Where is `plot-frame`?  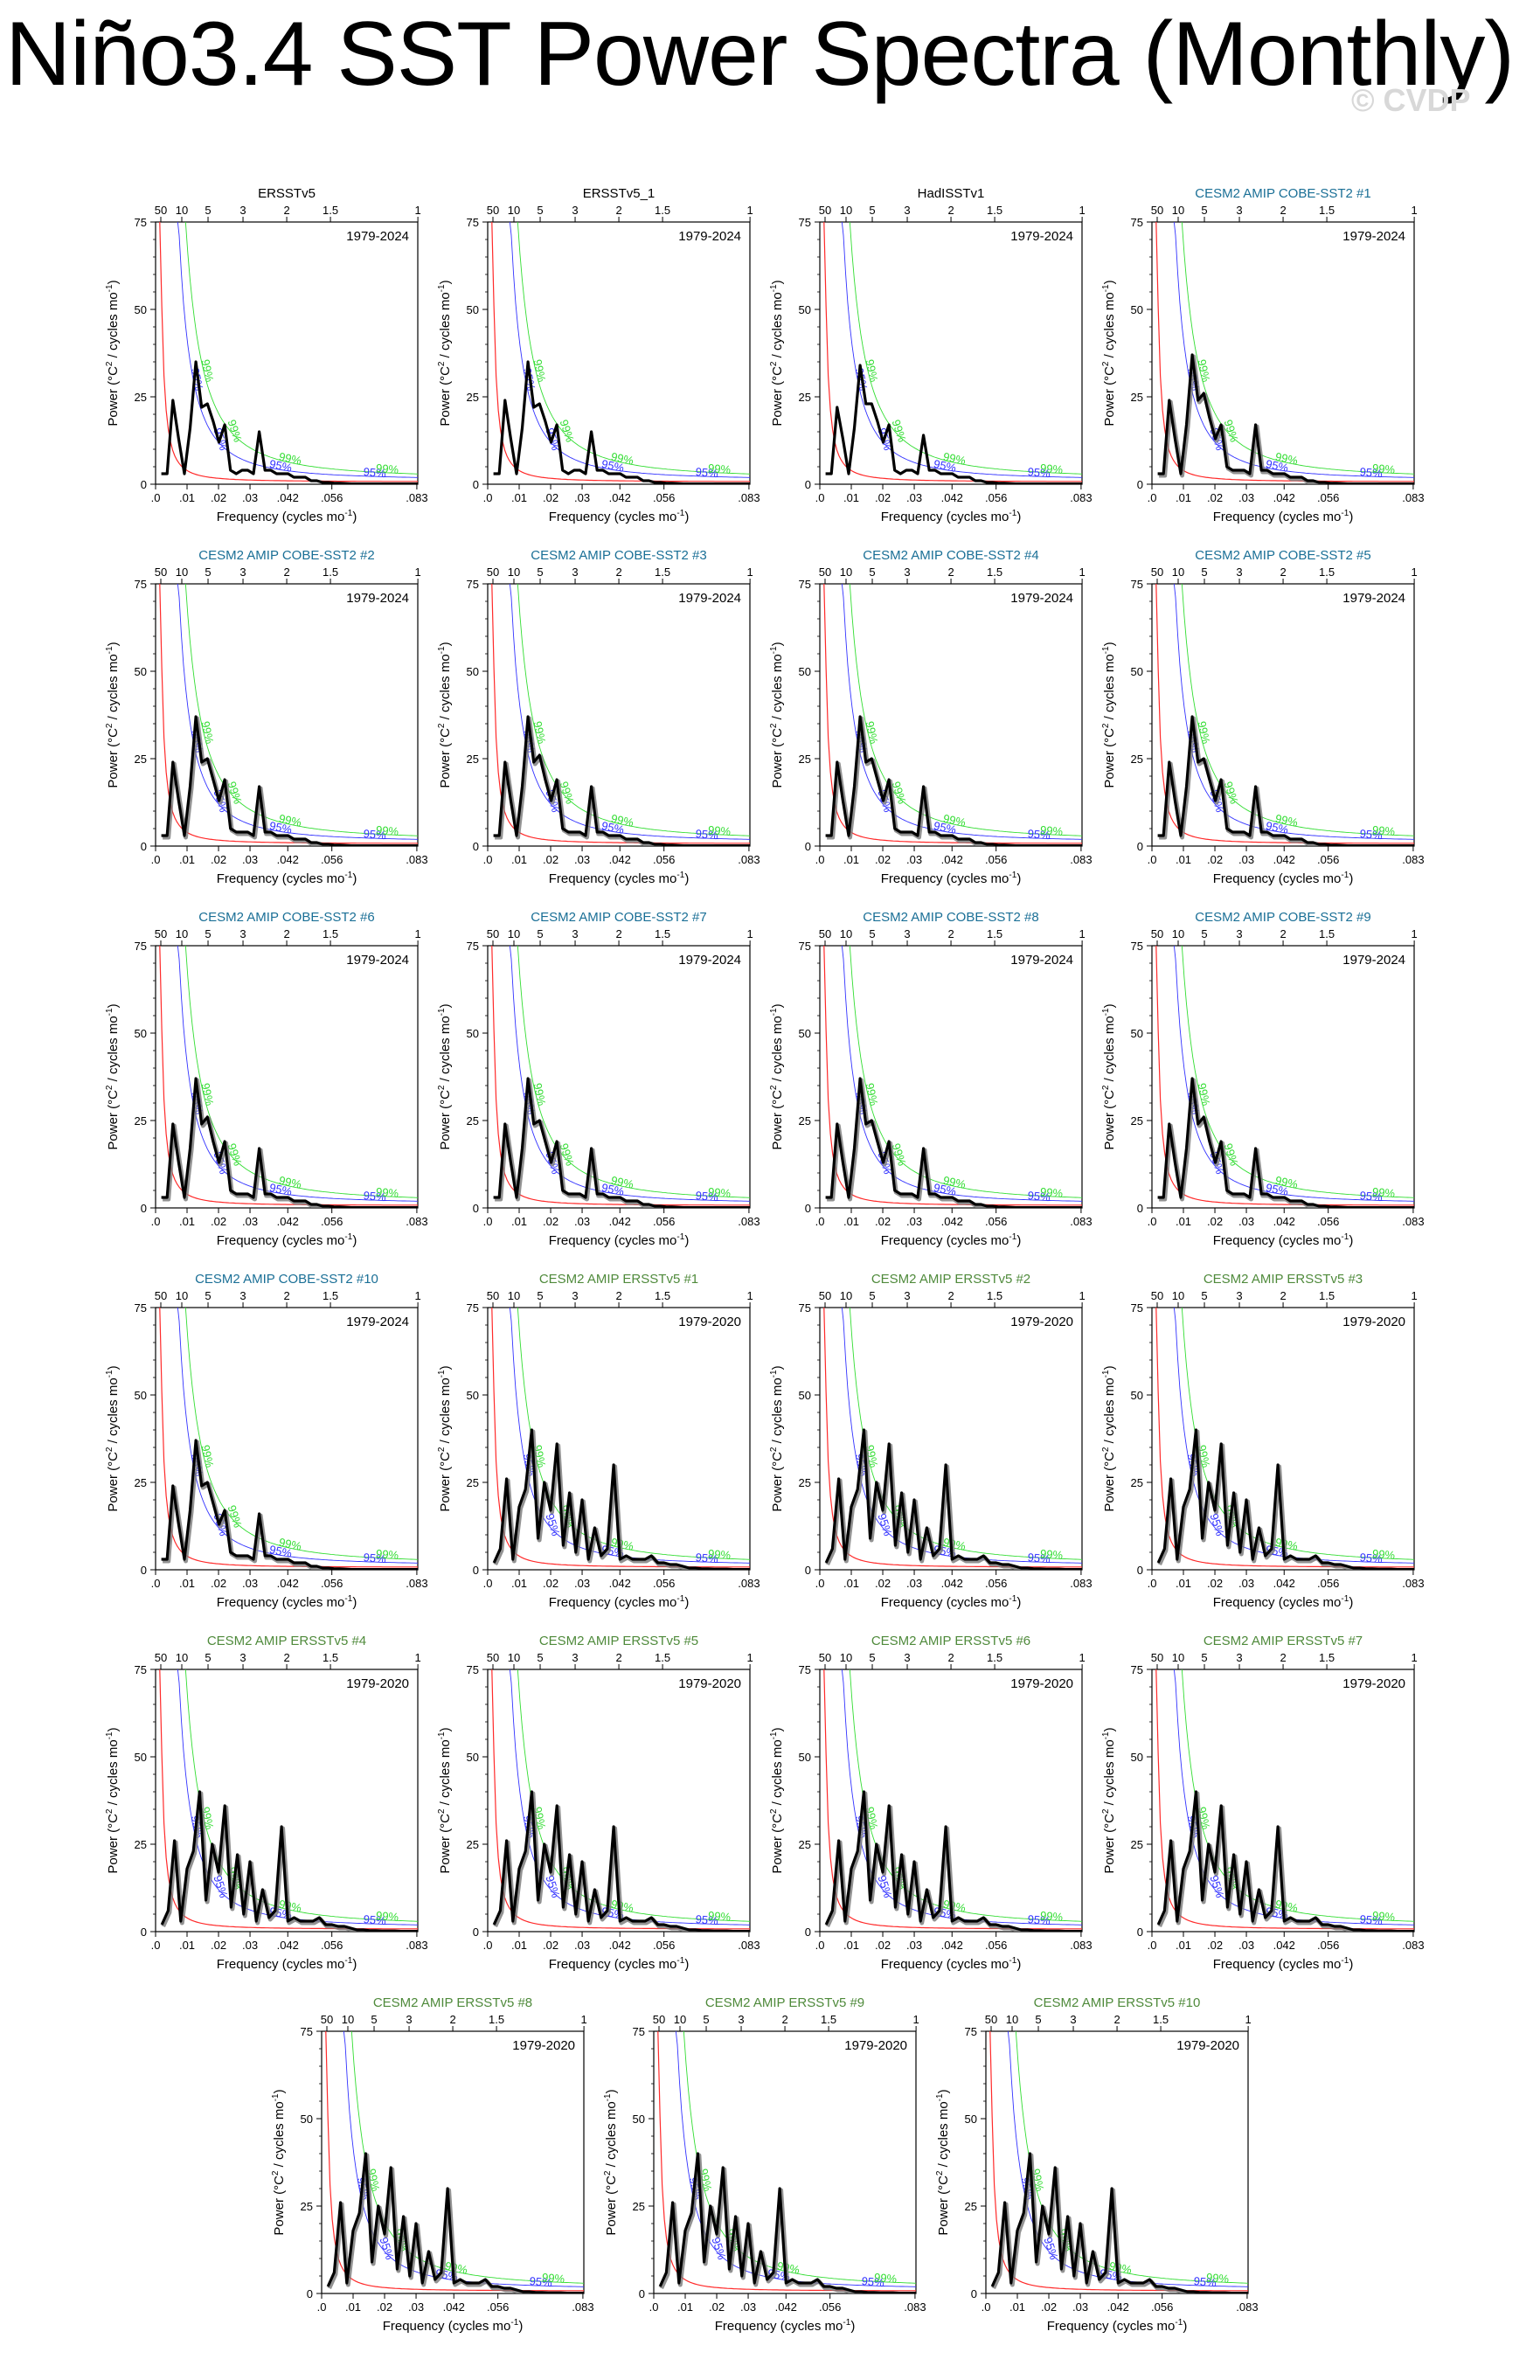 plot-frame is located at coordinates (619, 1077).